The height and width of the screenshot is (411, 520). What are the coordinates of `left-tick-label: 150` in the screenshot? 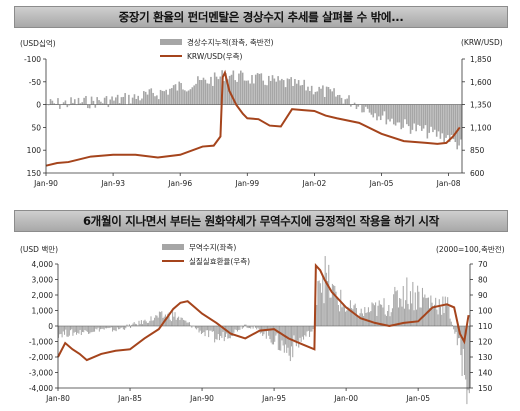 It's located at (34, 173).